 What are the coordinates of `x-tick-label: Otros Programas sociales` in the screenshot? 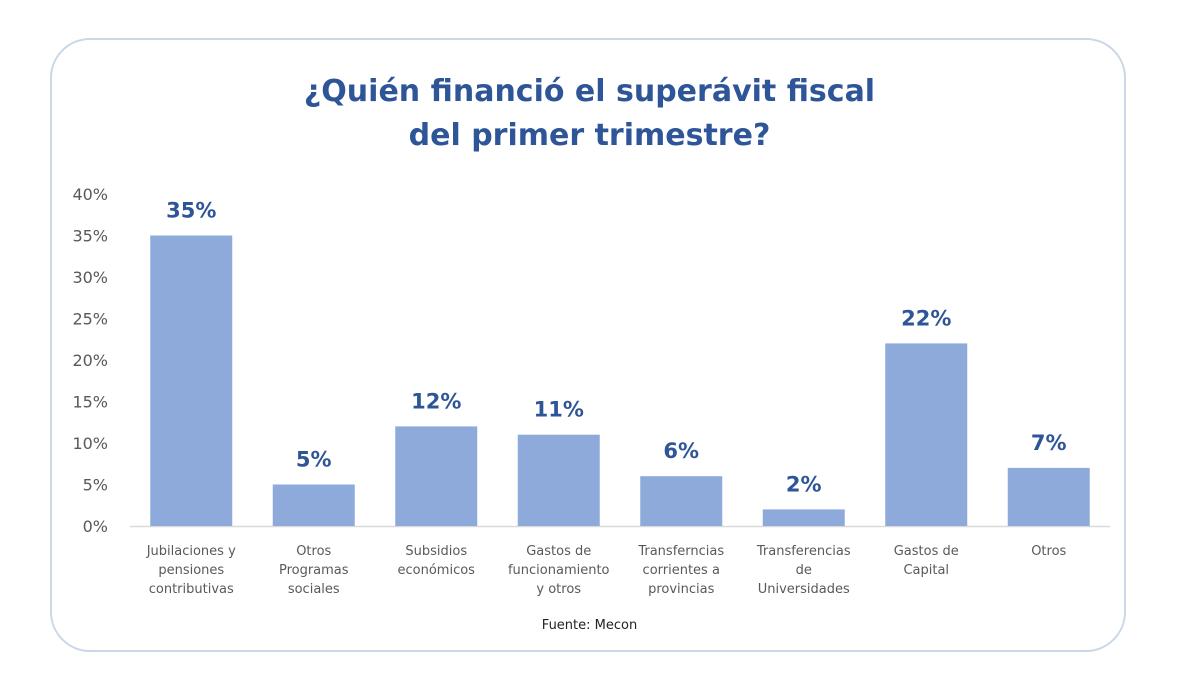 It's located at (314, 570).